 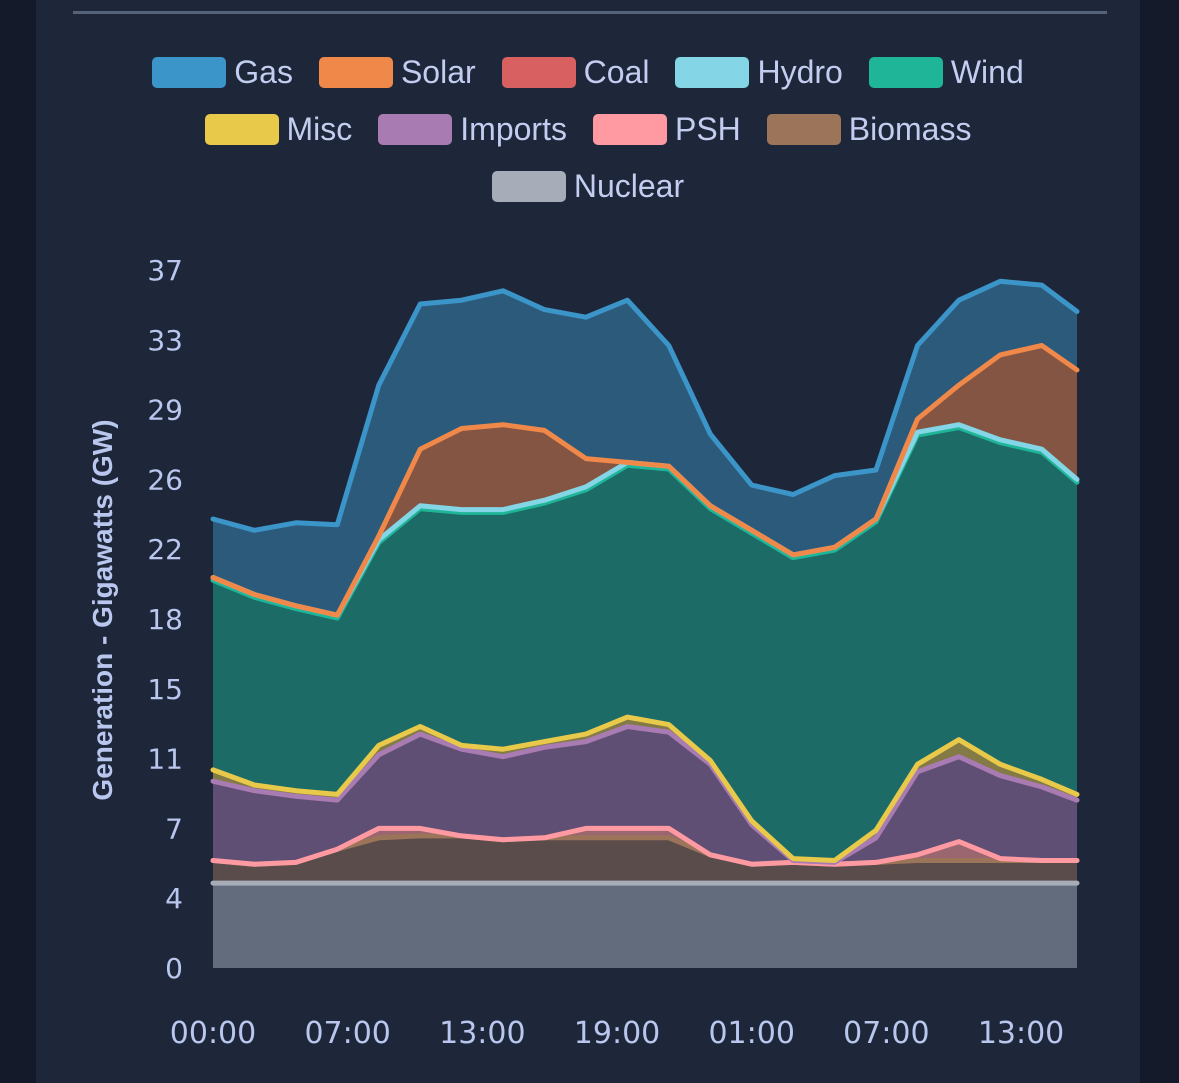 What do you see at coordinates (987, 72) in the screenshot?
I see `legend-label: Wind` at bounding box center [987, 72].